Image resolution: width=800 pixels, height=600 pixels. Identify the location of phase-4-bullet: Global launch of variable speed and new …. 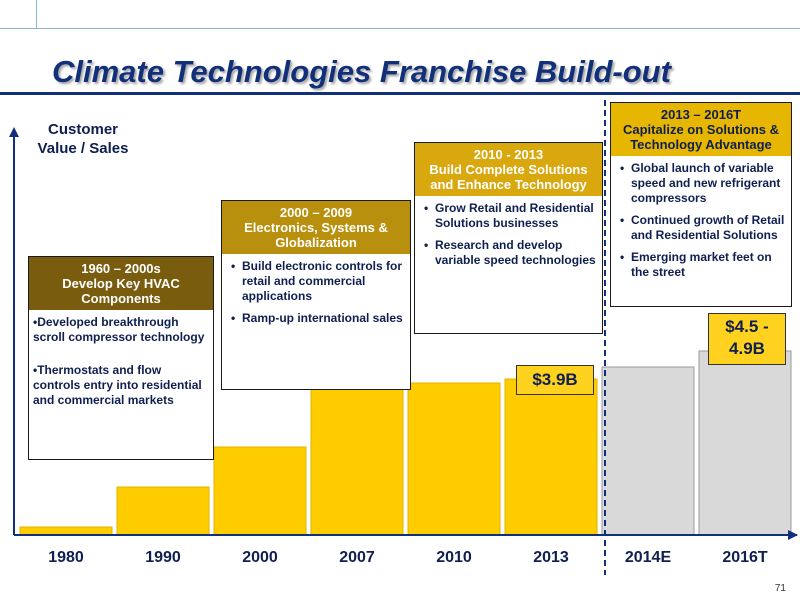
(701, 183).